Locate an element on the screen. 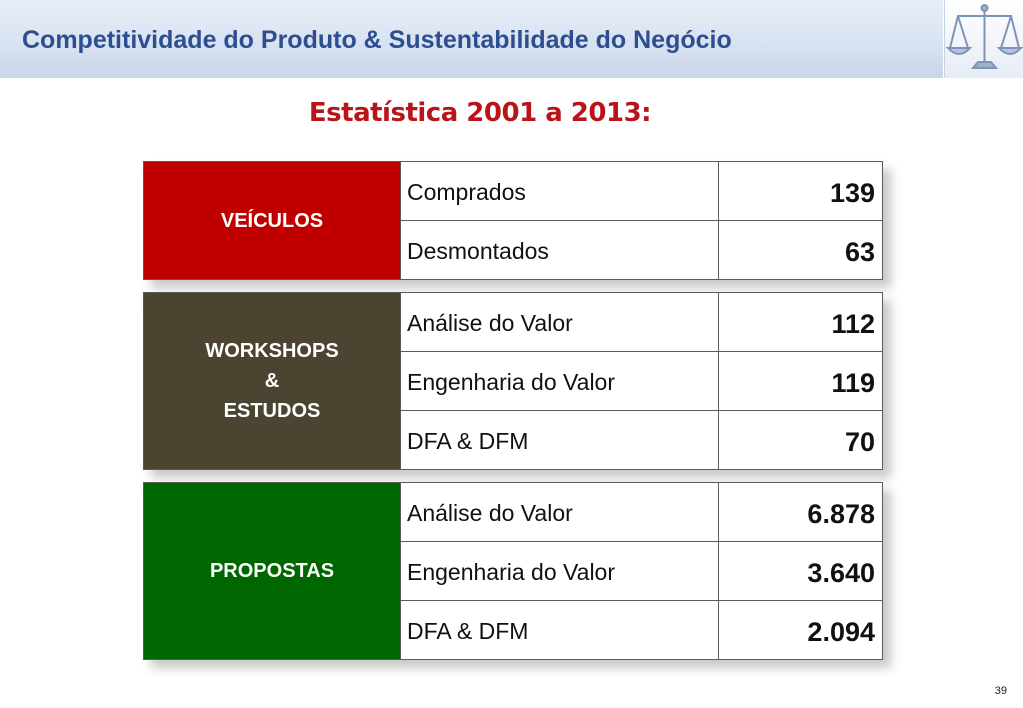 The width and height of the screenshot is (1023, 708). group-label: PROPOSTAS is located at coordinates (272, 571).